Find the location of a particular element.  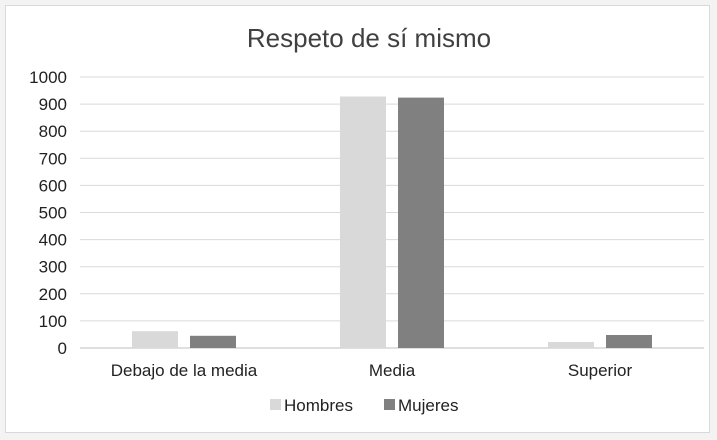

x-category-label: Superior is located at coordinates (600, 370).